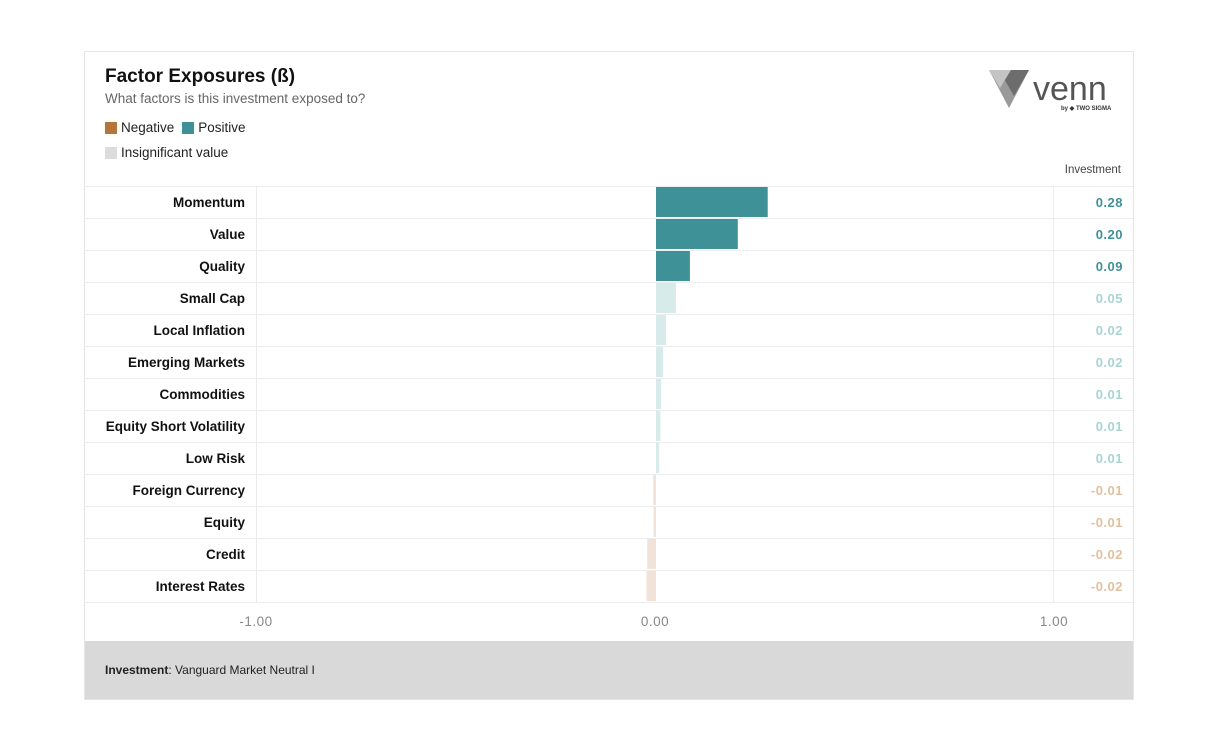 This screenshot has width=1218, height=751. Describe the element at coordinates (215, 458) in the screenshot. I see `factor-label: Low Risk` at that location.